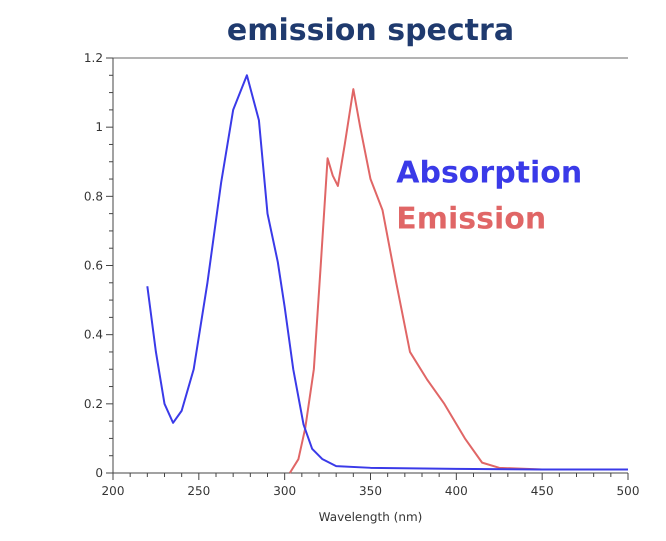  I want to click on x-tick-label: 300, so click(284, 491).